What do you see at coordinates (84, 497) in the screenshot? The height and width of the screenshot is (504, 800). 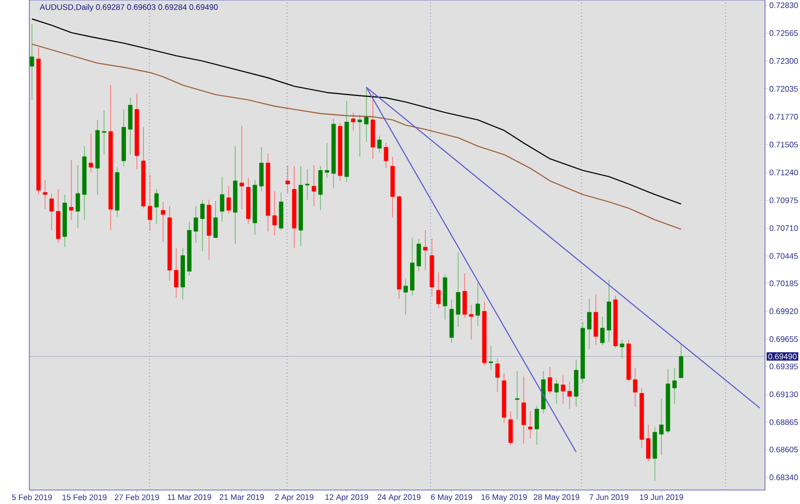 I see `x-tick-label: 15 Feb 2019` at bounding box center [84, 497].